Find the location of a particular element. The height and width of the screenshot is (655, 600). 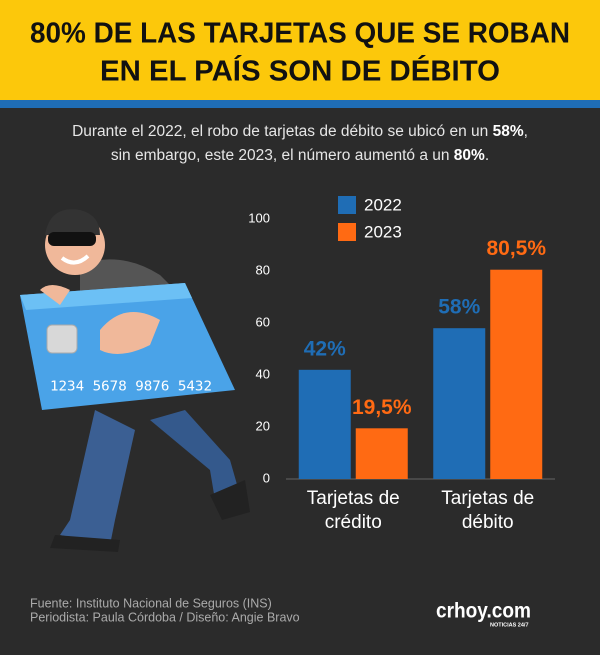

y-tick-label: 0 is located at coordinates (266, 477).